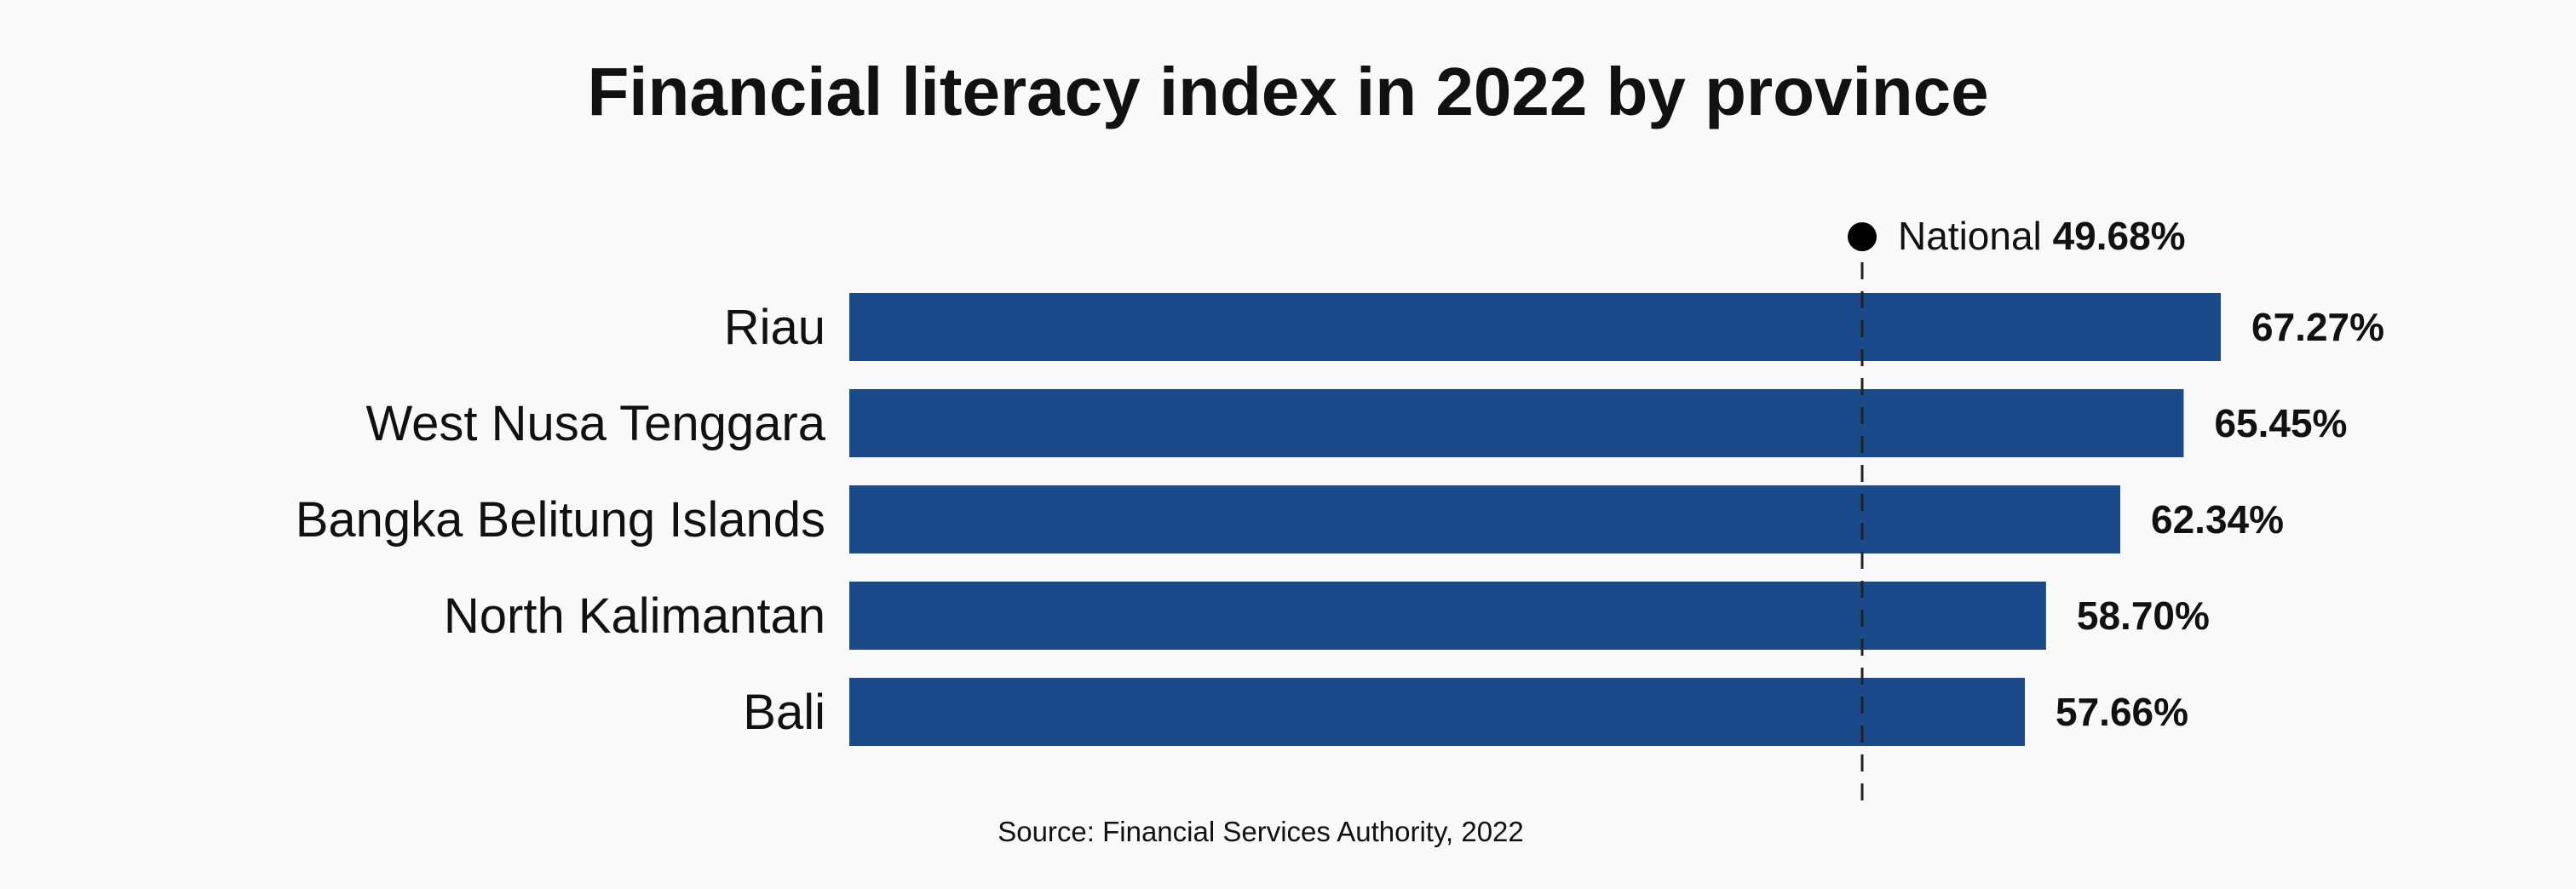 Image resolution: width=2576 pixels, height=889 pixels. I want to click on reference-marker, so click(1863, 236).